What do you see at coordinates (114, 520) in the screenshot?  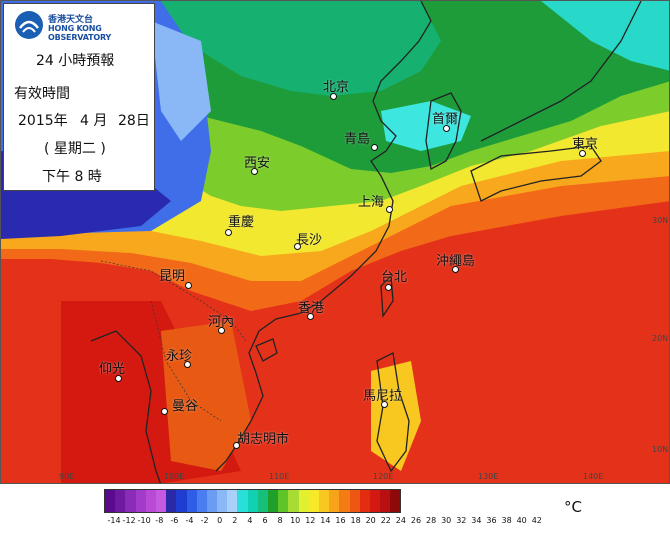 I see `legend-tick-label: -14` at bounding box center [114, 520].